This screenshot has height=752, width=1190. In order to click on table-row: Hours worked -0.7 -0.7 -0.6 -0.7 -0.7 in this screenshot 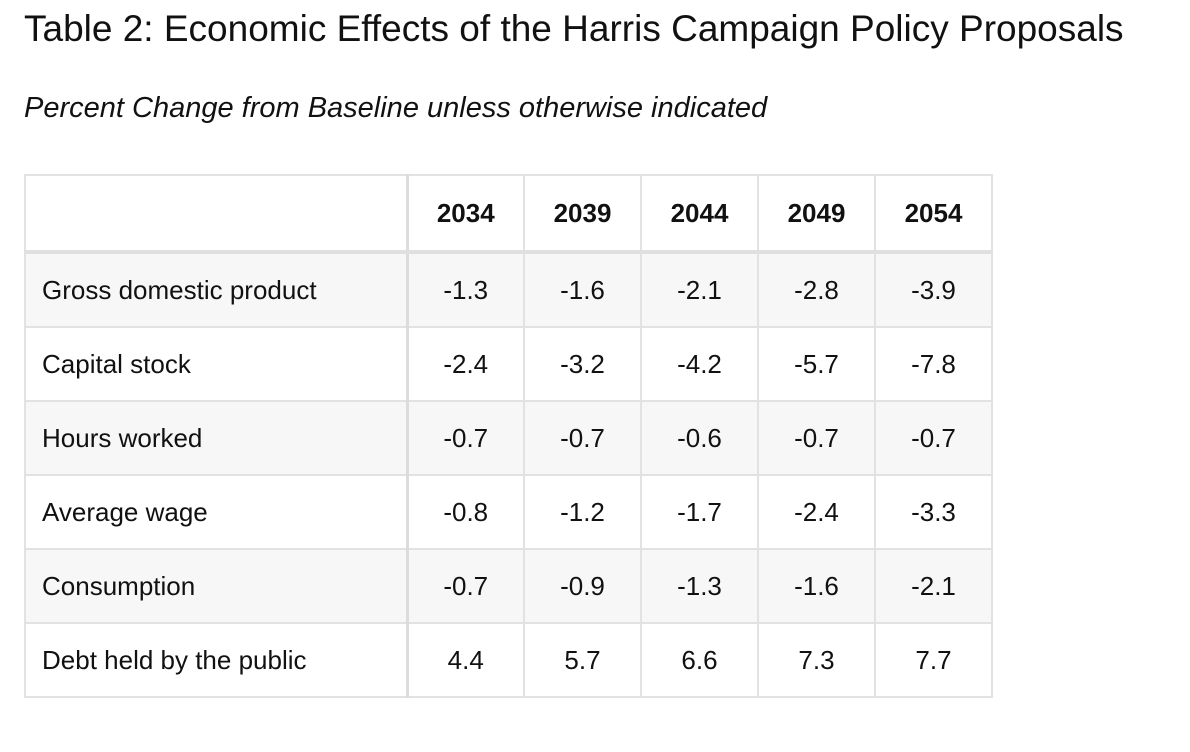, I will do `click(508, 438)`.